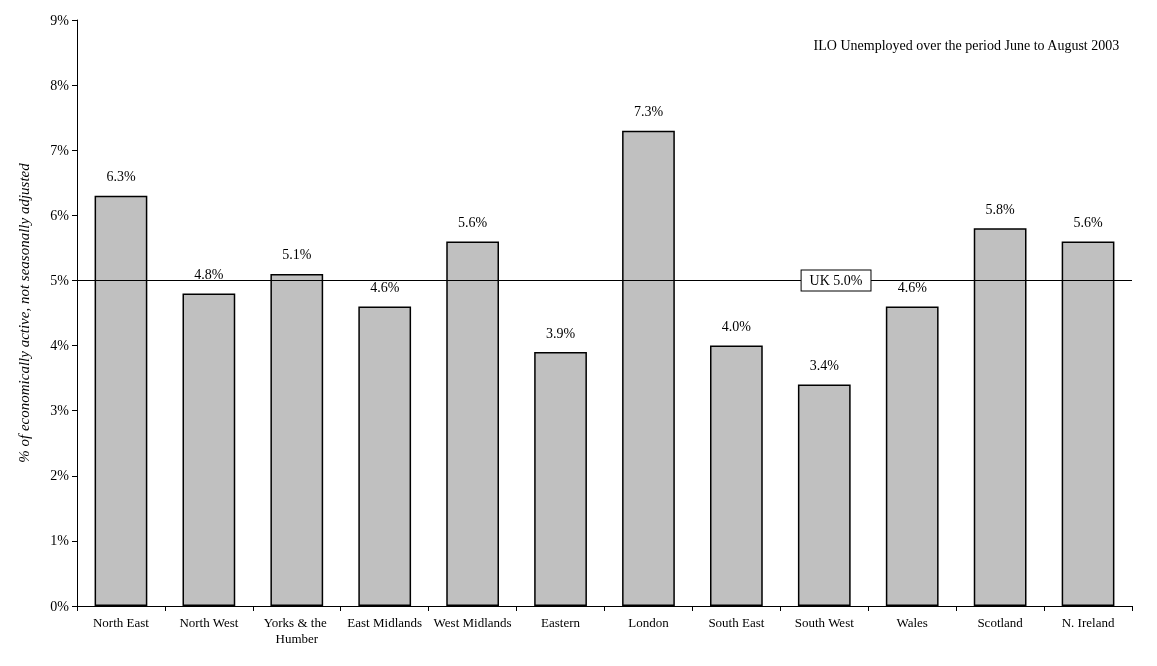 The width and height of the screenshot is (1157, 666). Describe the element at coordinates (60, 150) in the screenshot. I see `y-tick-label: 7%` at that location.